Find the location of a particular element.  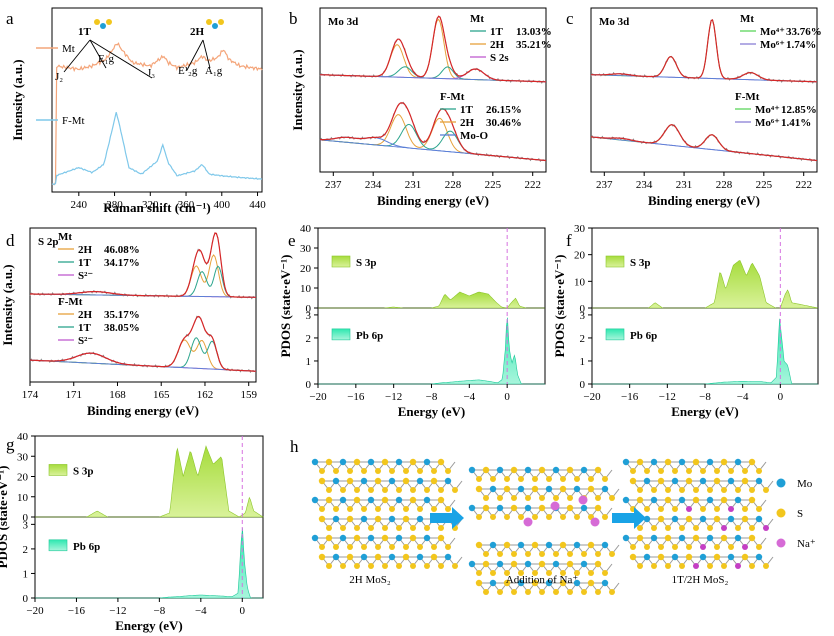

x-axis-label: Energy (eV) is located at coordinates (705, 411).